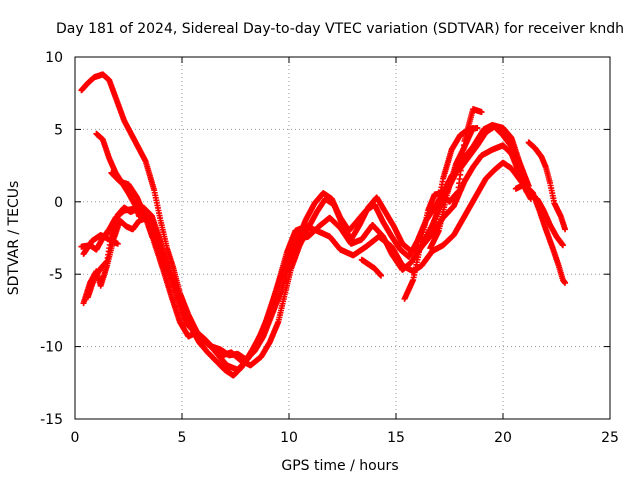  Describe the element at coordinates (75, 438) in the screenshot. I see `x-tick-label: 0` at that location.